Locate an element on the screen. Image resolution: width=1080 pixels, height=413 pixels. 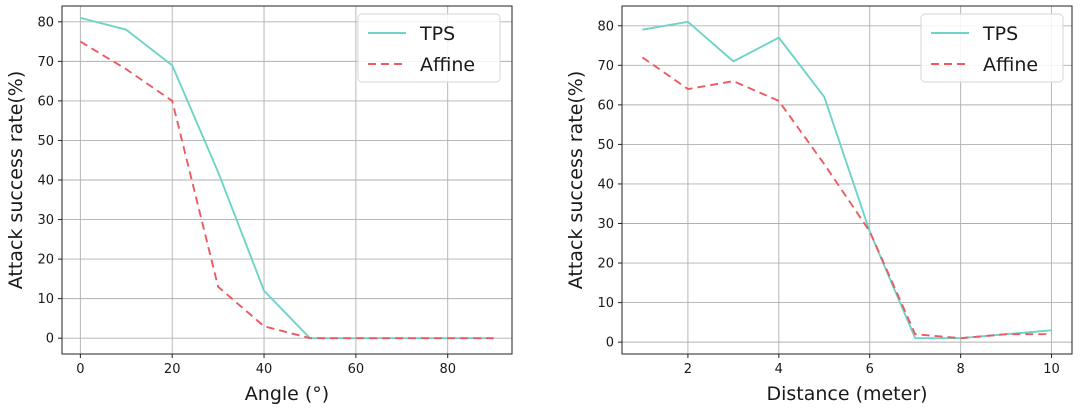
x-tick-label: 6 is located at coordinates (870, 369).